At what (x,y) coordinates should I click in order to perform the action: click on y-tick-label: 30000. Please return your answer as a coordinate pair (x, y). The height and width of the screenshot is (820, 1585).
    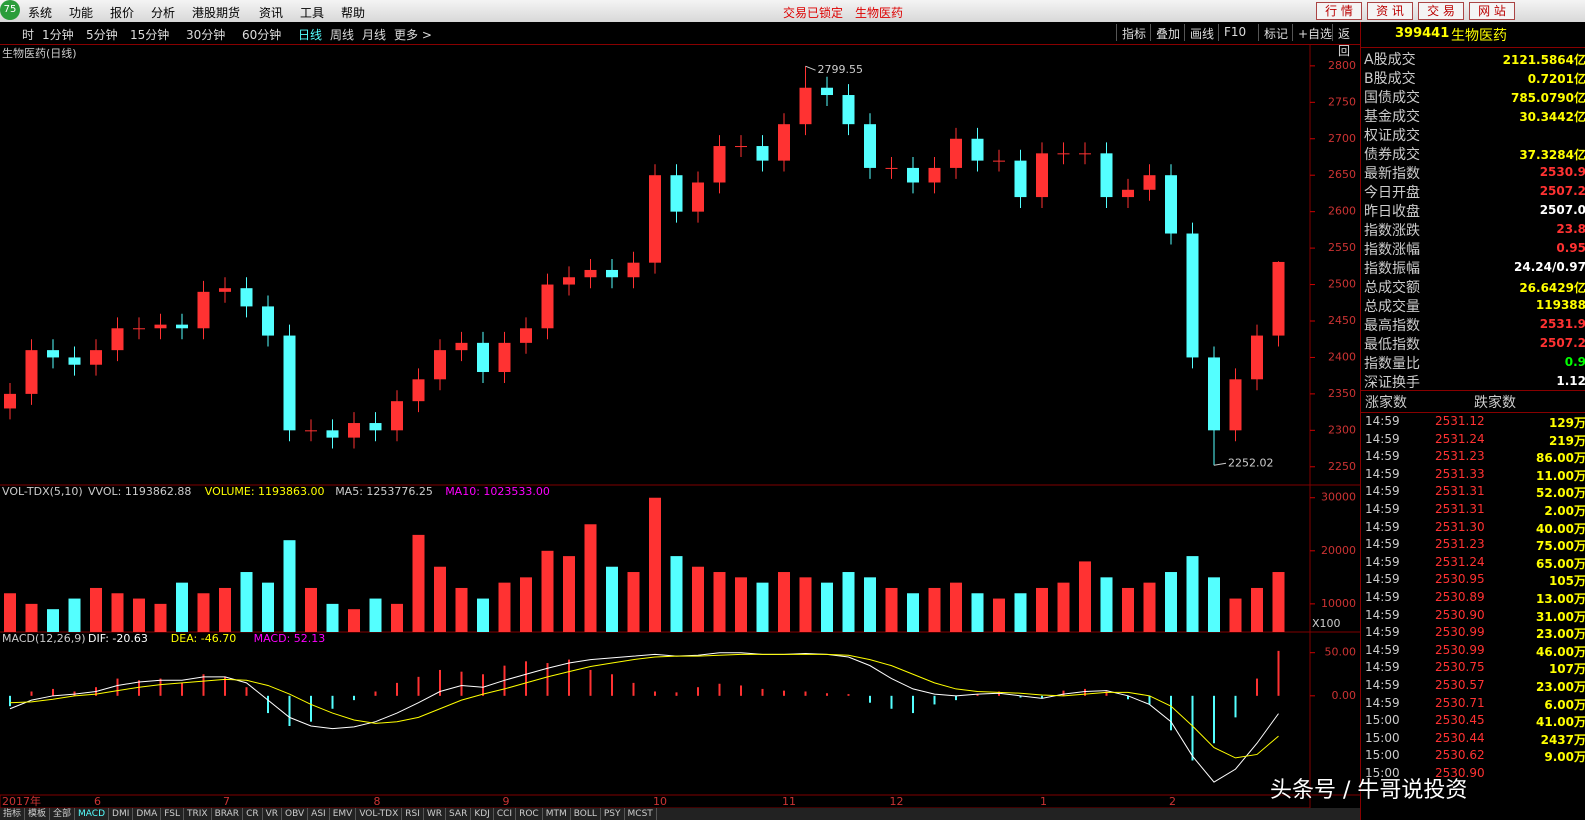
    Looking at the image, I should click on (1338, 497).